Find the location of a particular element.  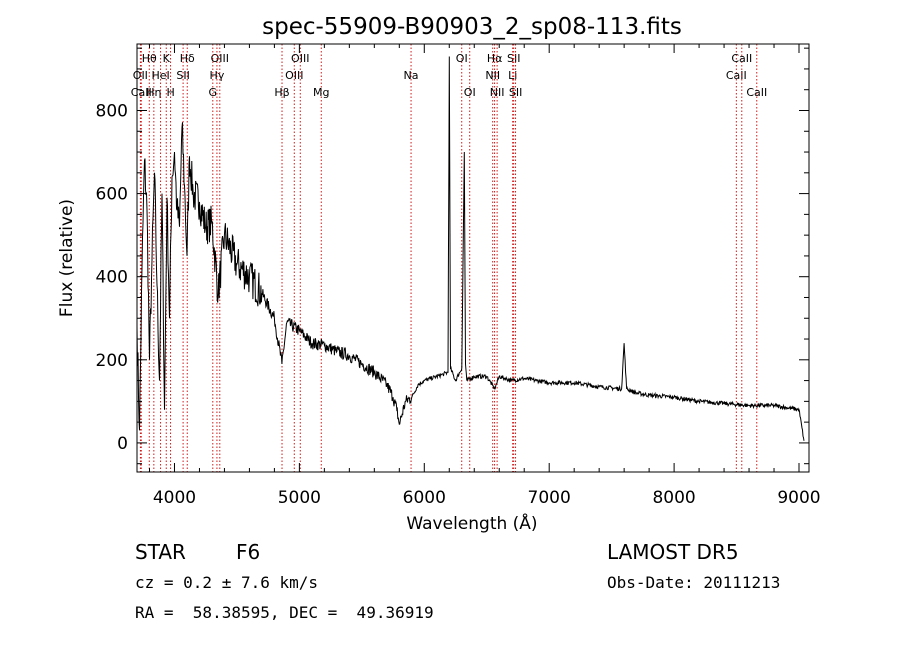

y-tick-label-800: 800 is located at coordinates (112, 111).